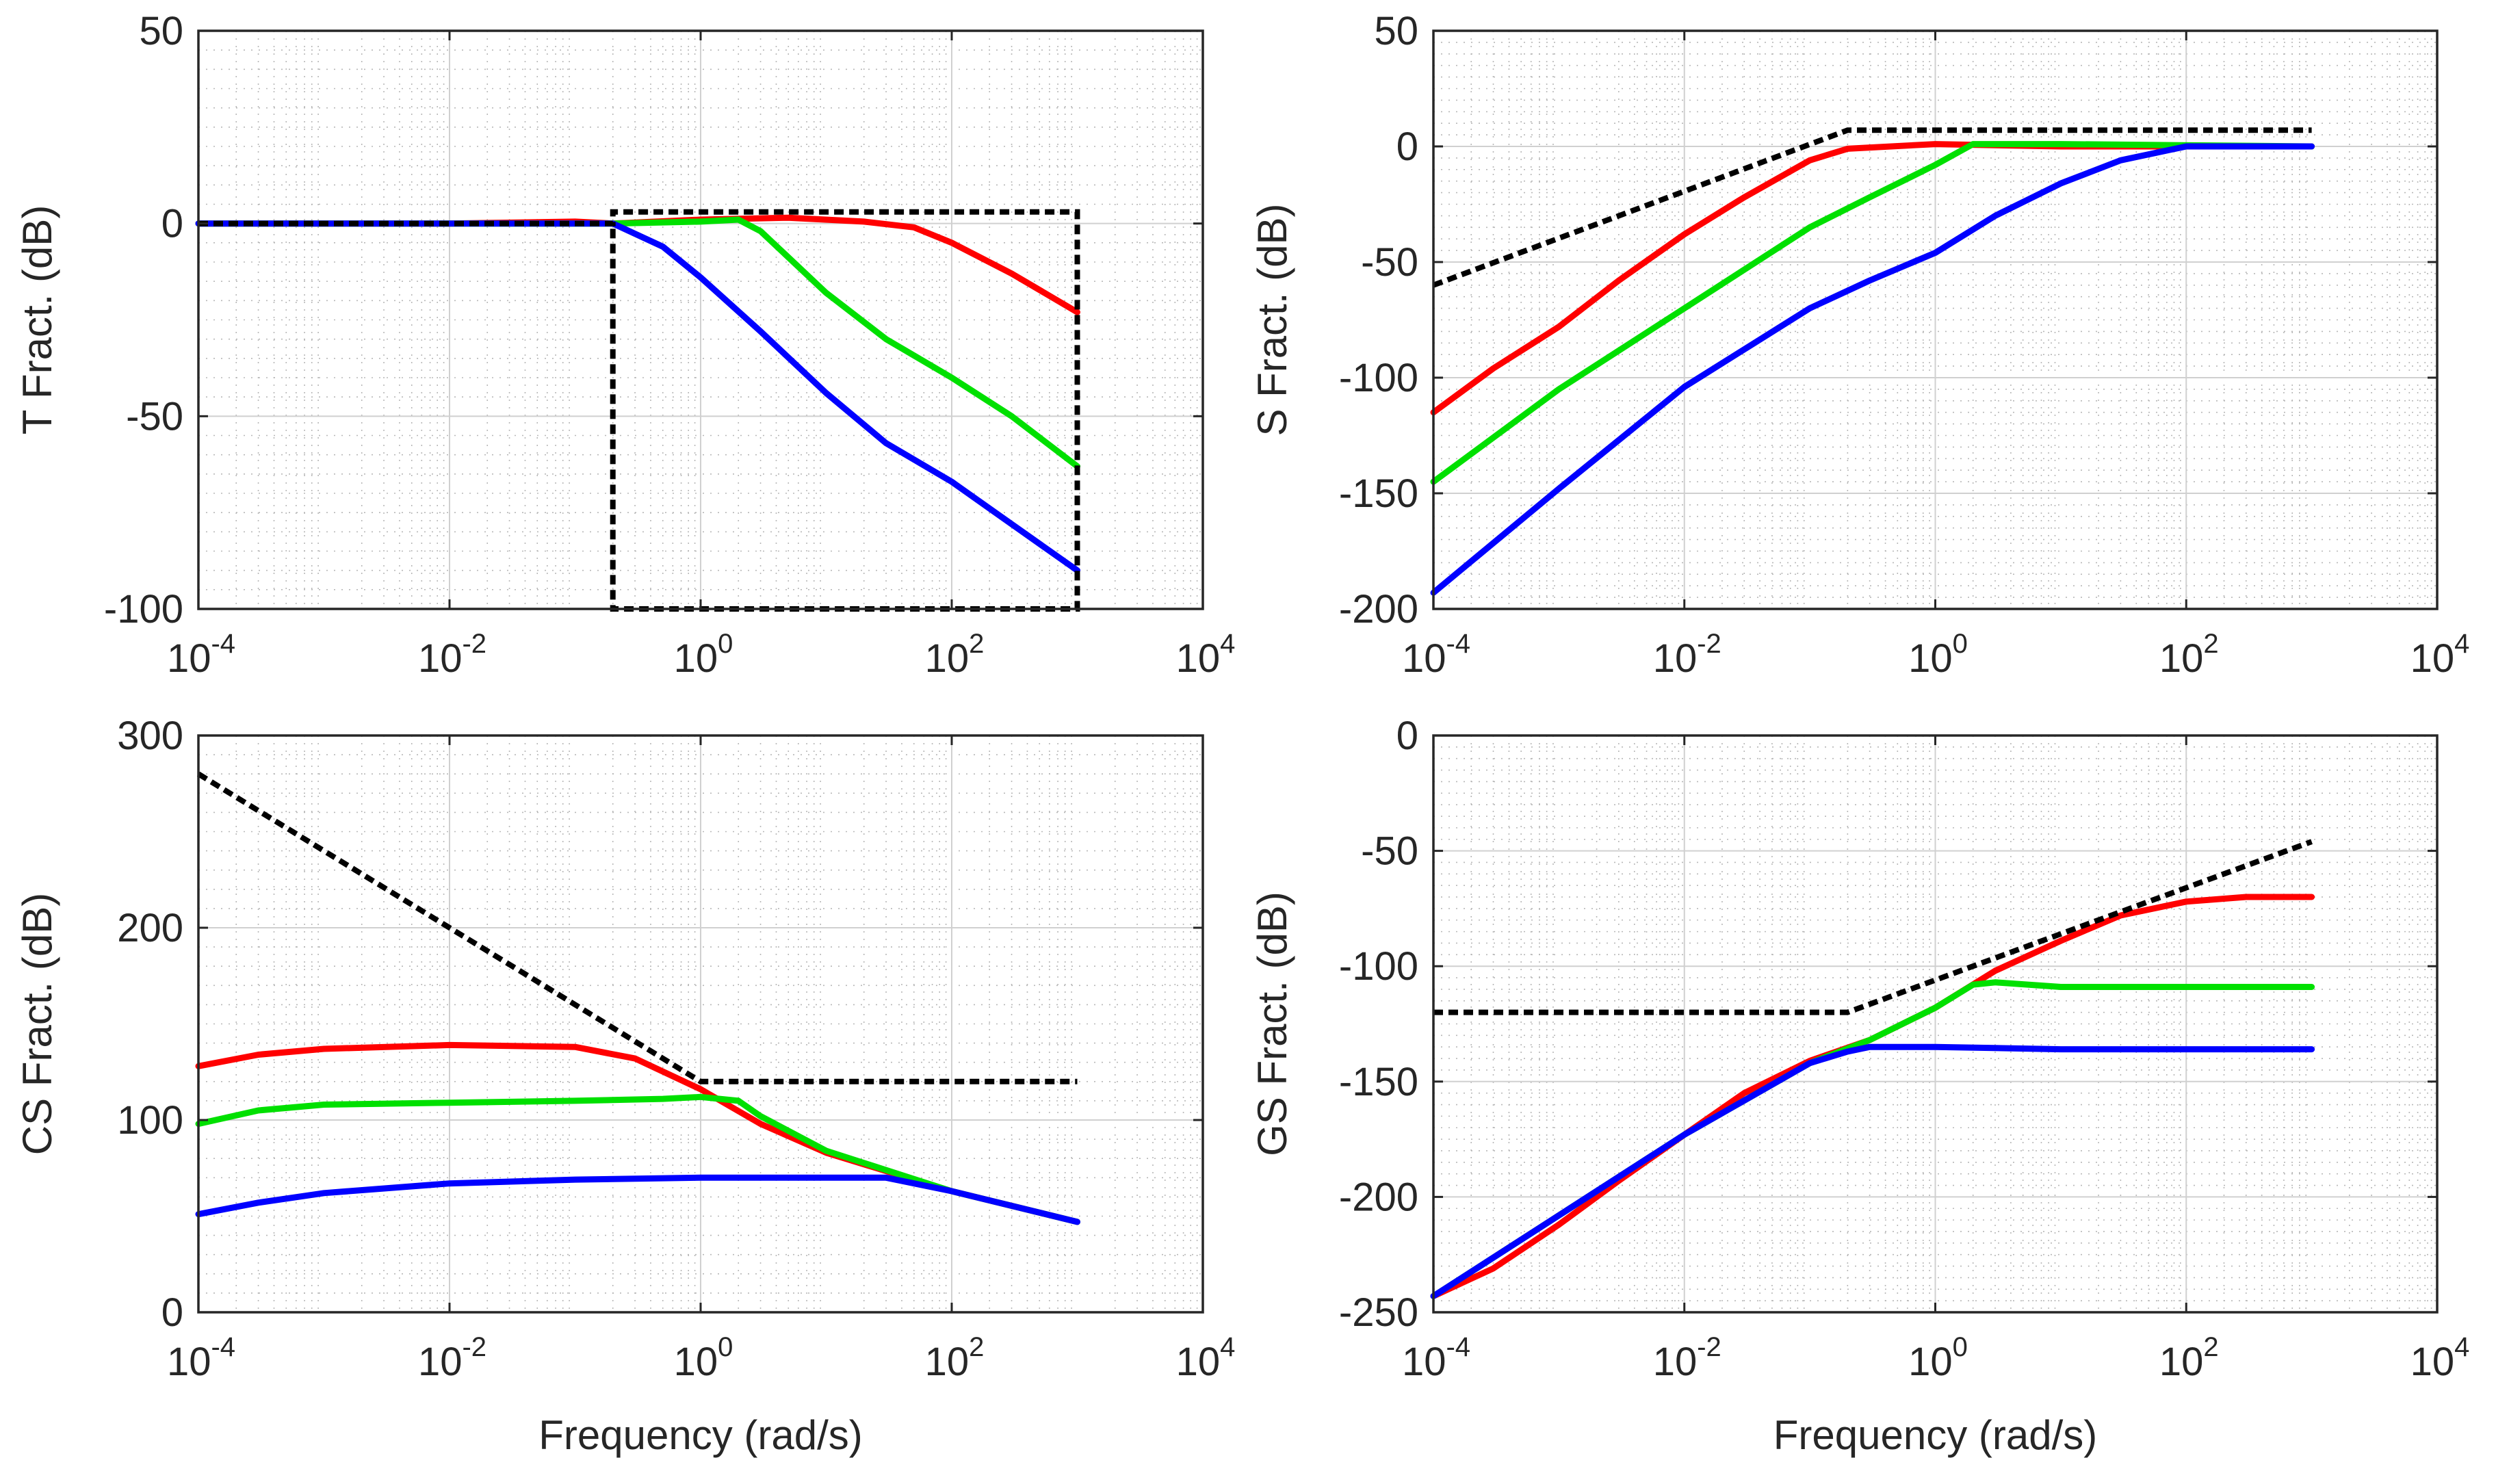 The height and width of the screenshot is (1484, 2496). What do you see at coordinates (37, 1024) in the screenshot?
I see `y-axis-label: CS Fract. (dB)` at bounding box center [37, 1024].